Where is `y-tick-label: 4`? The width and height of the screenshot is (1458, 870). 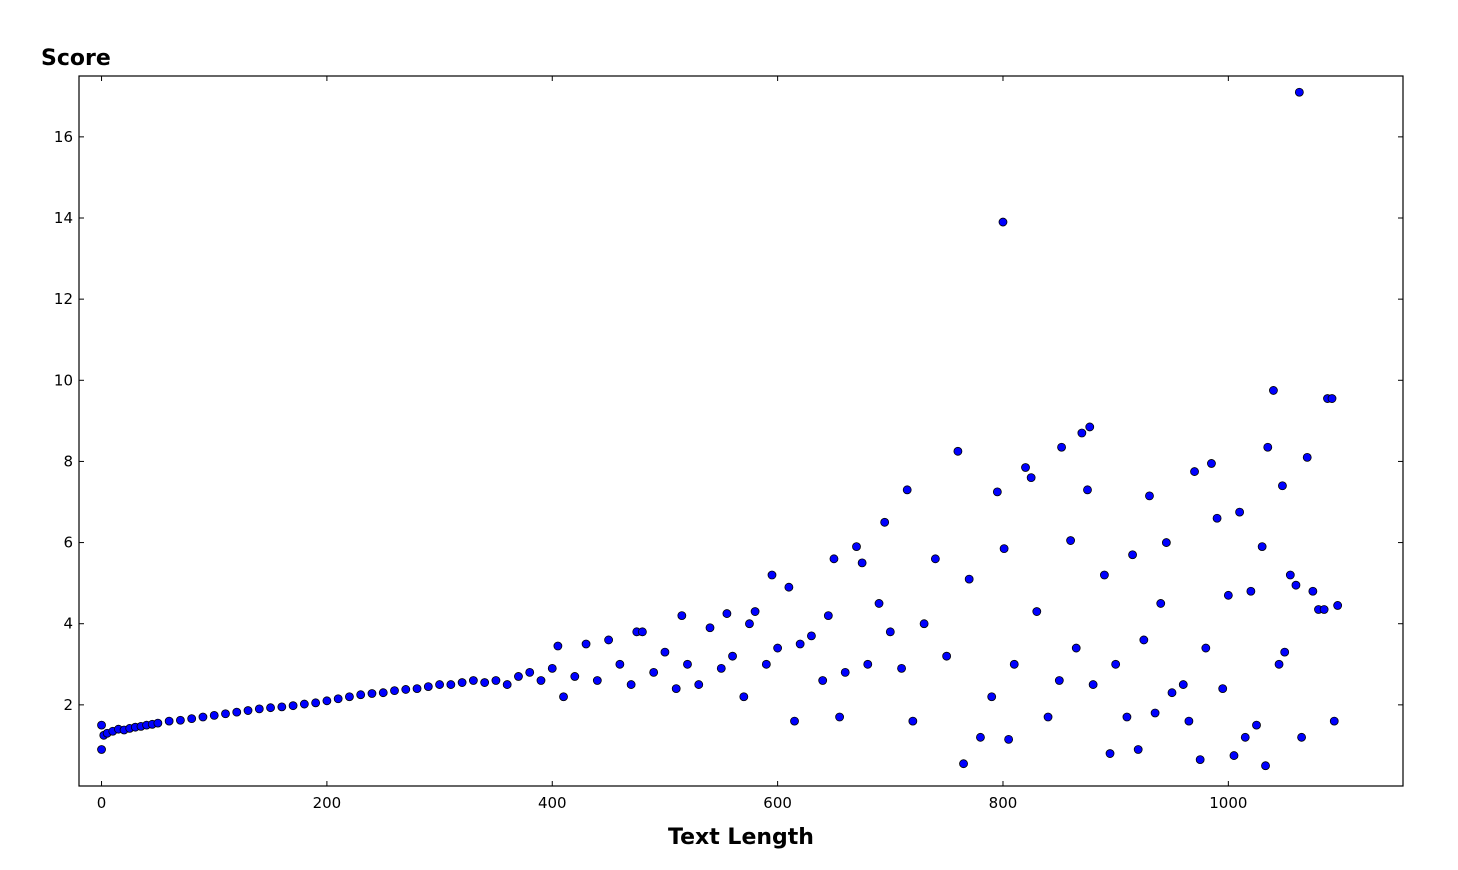
y-tick-label: 4 is located at coordinates (68, 624).